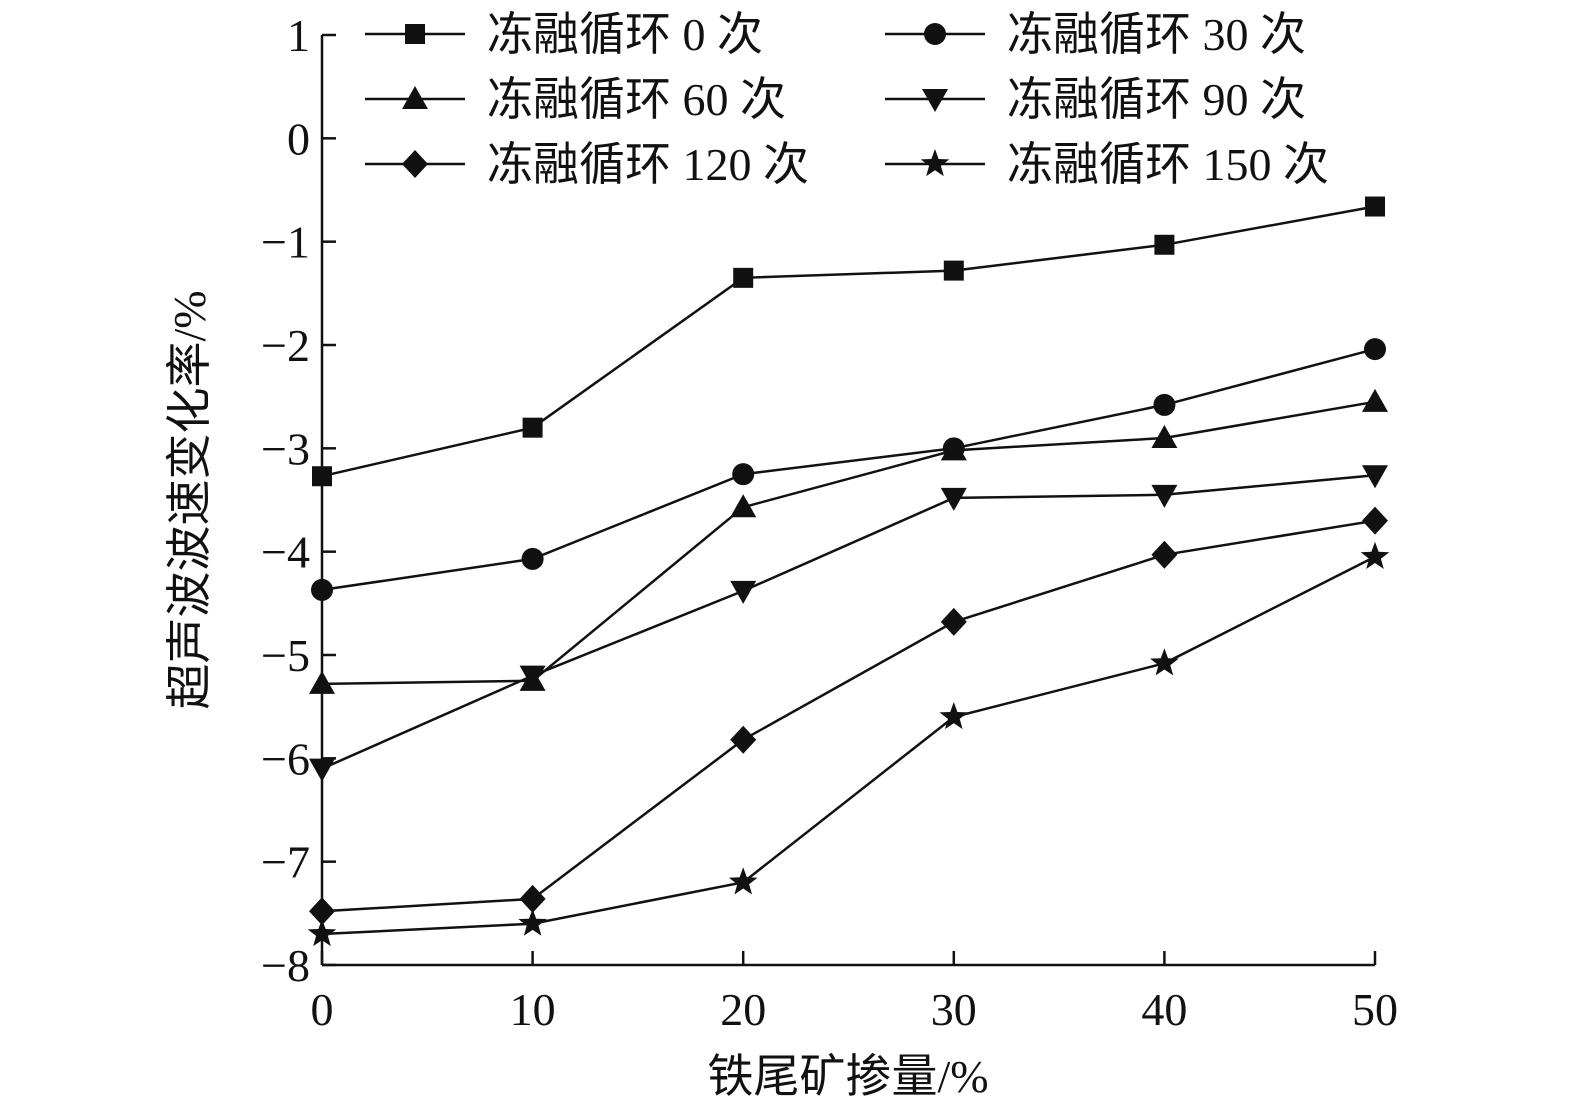 The width and height of the screenshot is (1575, 1118). I want to click on legend-label: 冻融循环 150 次, so click(1168, 164).